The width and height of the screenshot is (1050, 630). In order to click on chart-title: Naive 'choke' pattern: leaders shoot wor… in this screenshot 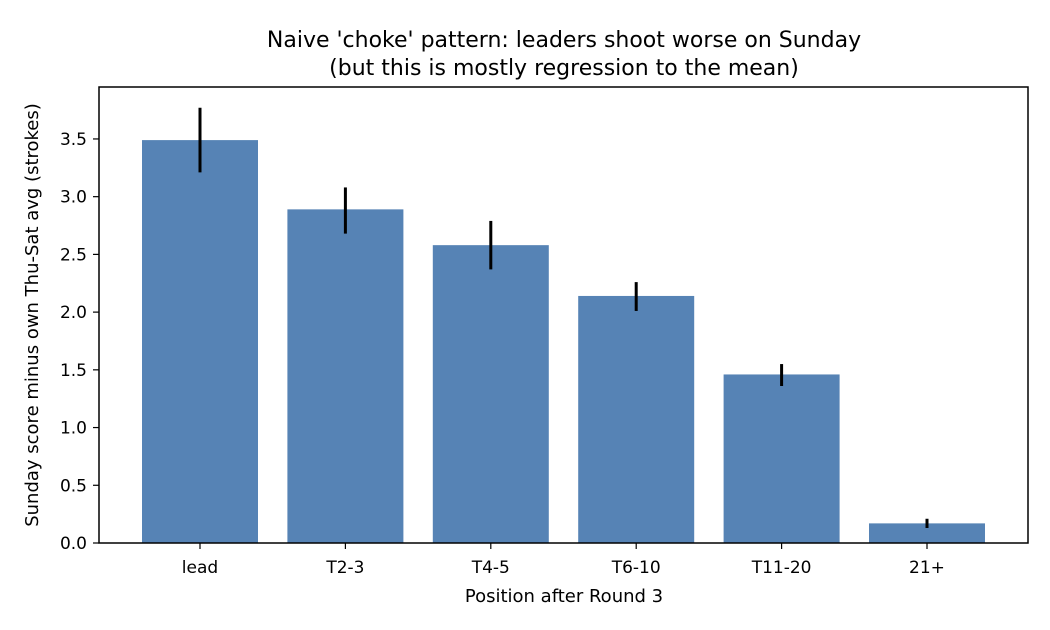, I will do `click(564, 40)`.